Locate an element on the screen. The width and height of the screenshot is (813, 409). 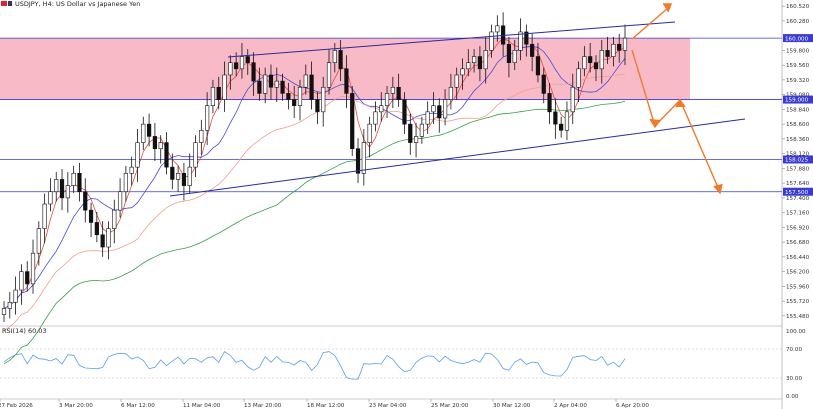
symbol-flag-icon is located at coordinates (4, 3).